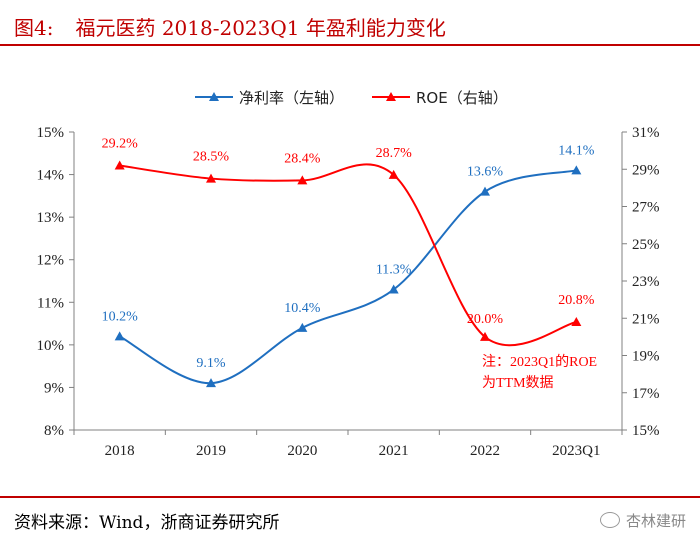  I want to click on brand-name: 杏林建研, so click(655, 521).